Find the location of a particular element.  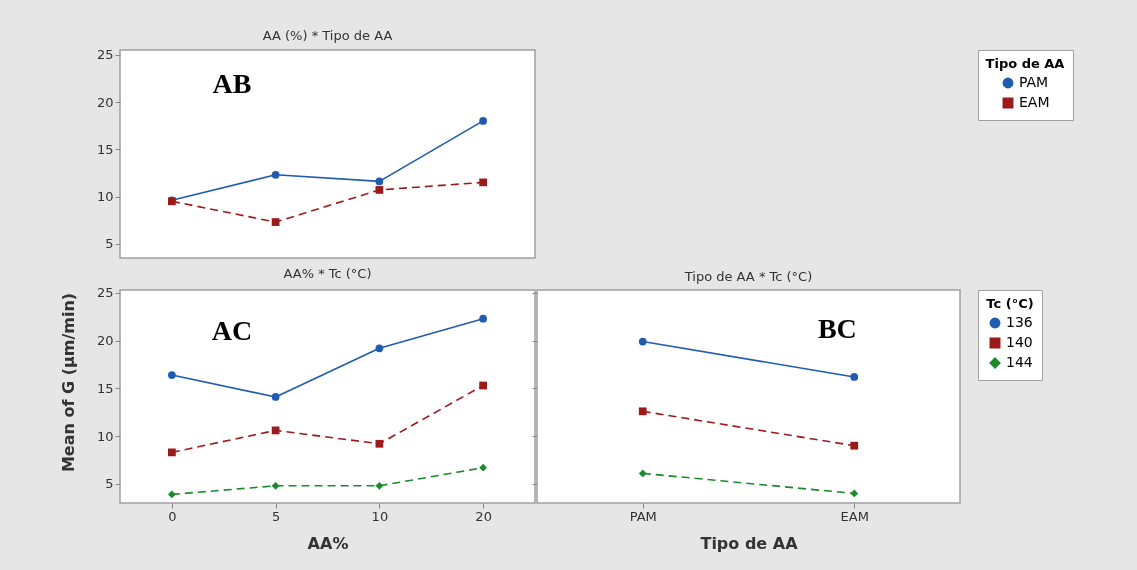

chart-title: AA (%) * Tipo de AA is located at coordinates (327, 35).